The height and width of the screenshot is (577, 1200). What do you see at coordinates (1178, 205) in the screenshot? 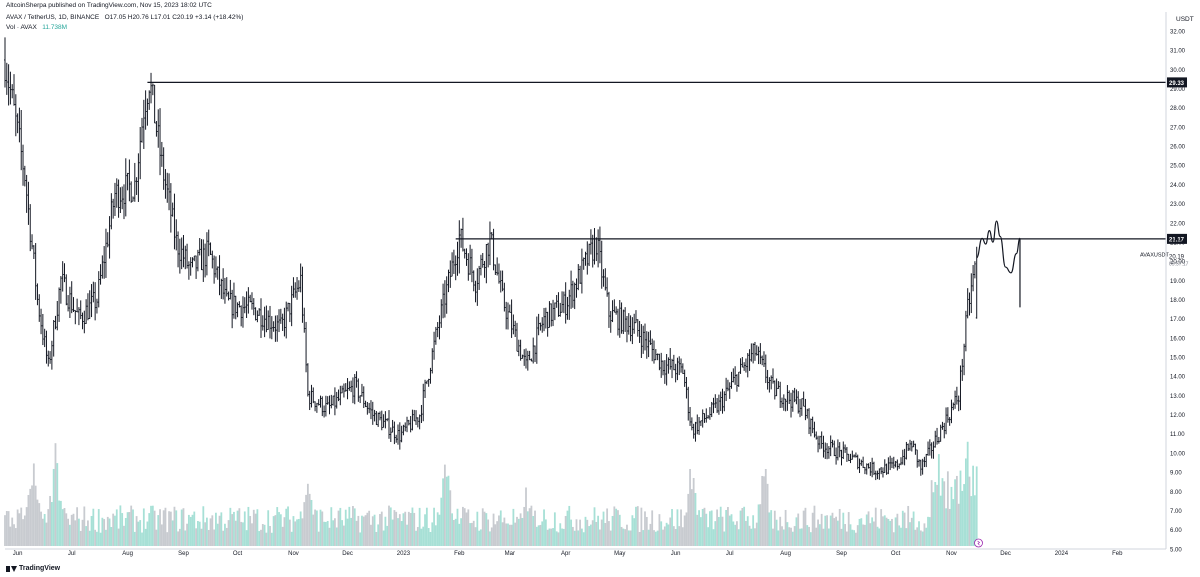
I see `y-tick-label: 23.00` at bounding box center [1178, 205].